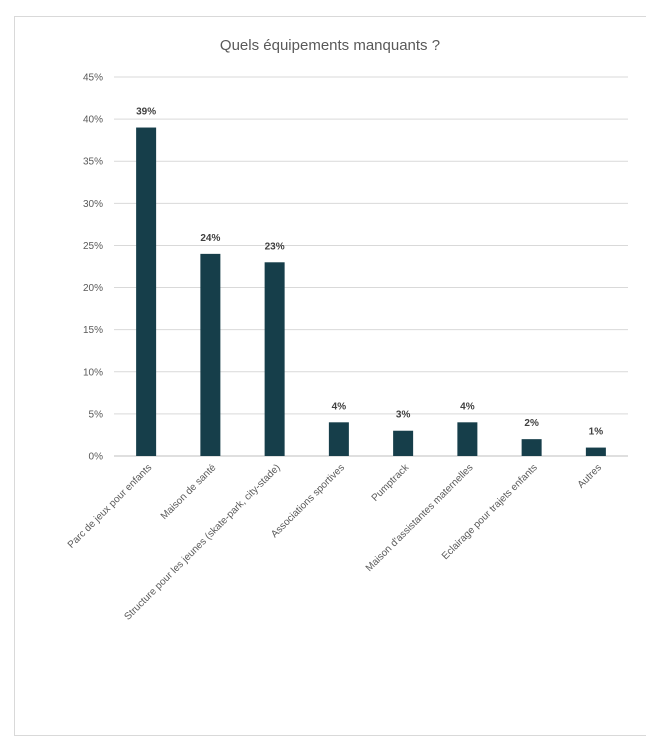 This screenshot has width=646, height=736. I want to click on chart-title: Quels équipements manquants ?, so click(330, 45).